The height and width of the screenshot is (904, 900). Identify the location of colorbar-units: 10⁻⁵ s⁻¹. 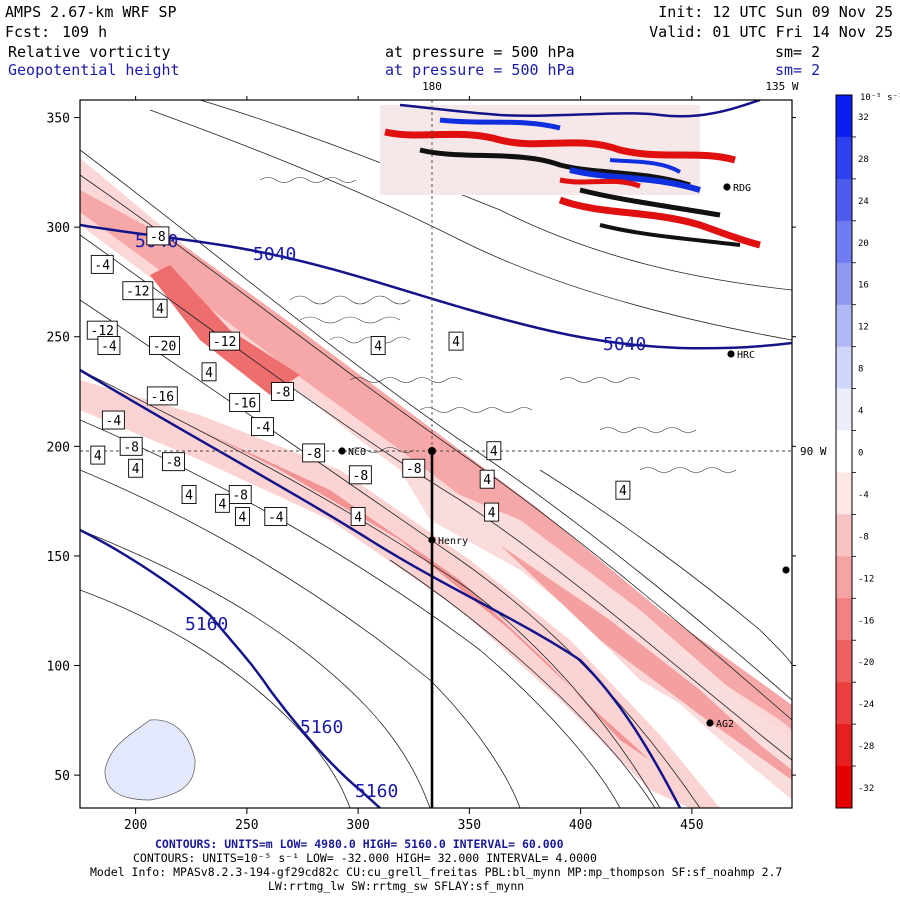
(880, 98).